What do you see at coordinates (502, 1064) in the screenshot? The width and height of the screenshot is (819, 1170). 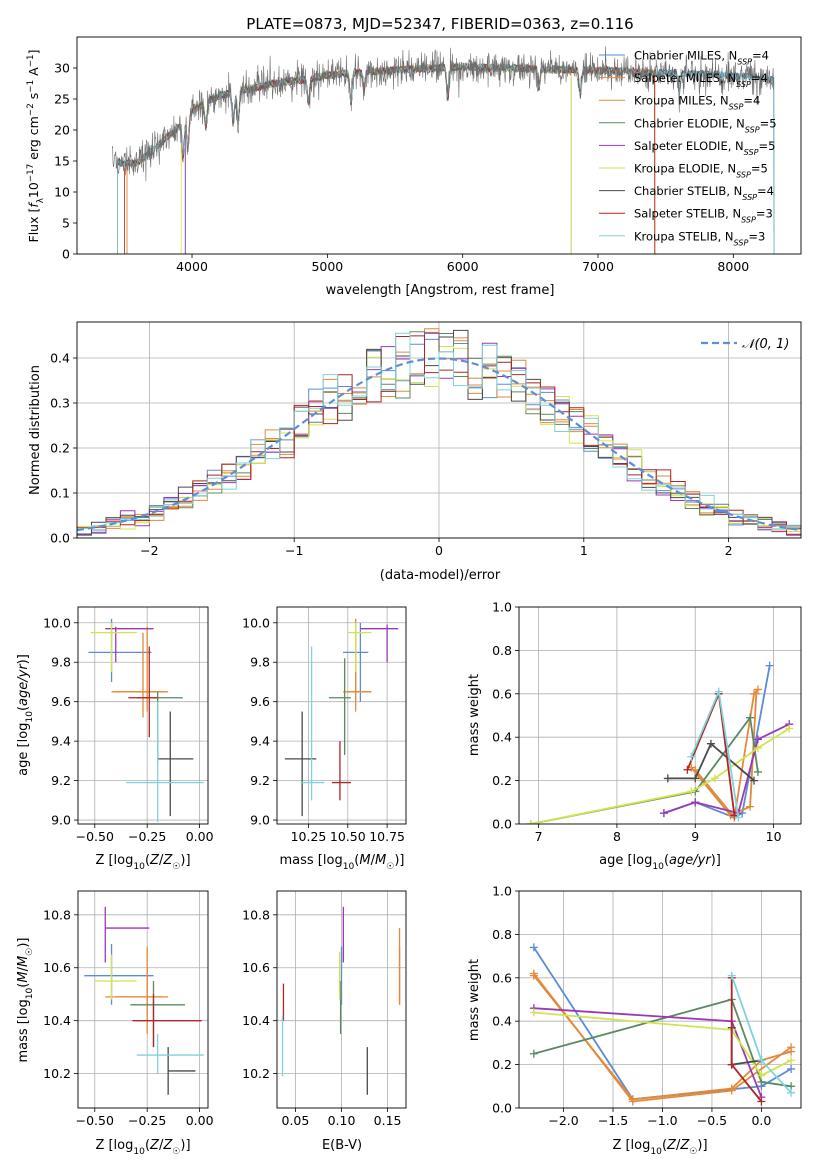 I see `y-tick-label: 0.2` at bounding box center [502, 1064].